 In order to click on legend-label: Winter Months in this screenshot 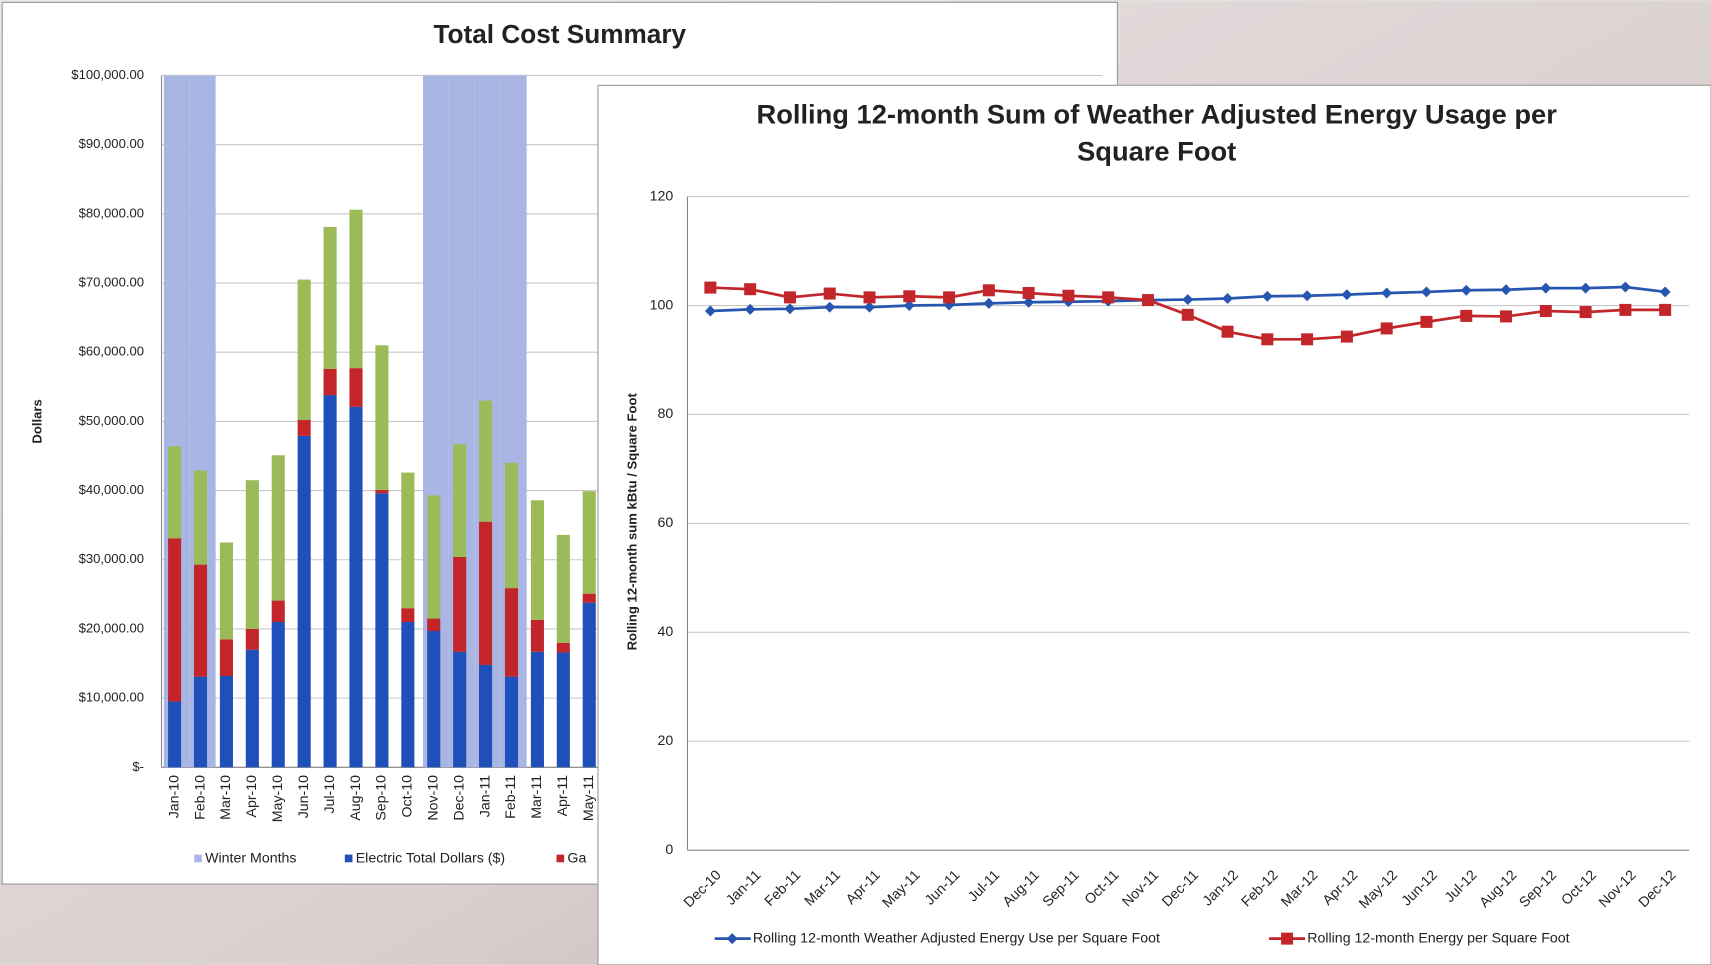, I will do `click(250, 859)`.